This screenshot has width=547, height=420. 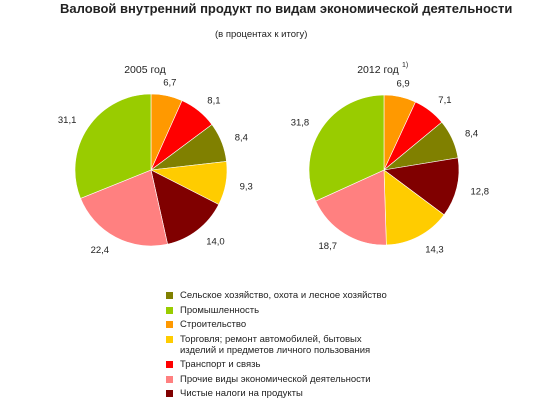 What do you see at coordinates (220, 310) in the screenshot?
I see `legend-label: Промышленность` at bounding box center [220, 310].